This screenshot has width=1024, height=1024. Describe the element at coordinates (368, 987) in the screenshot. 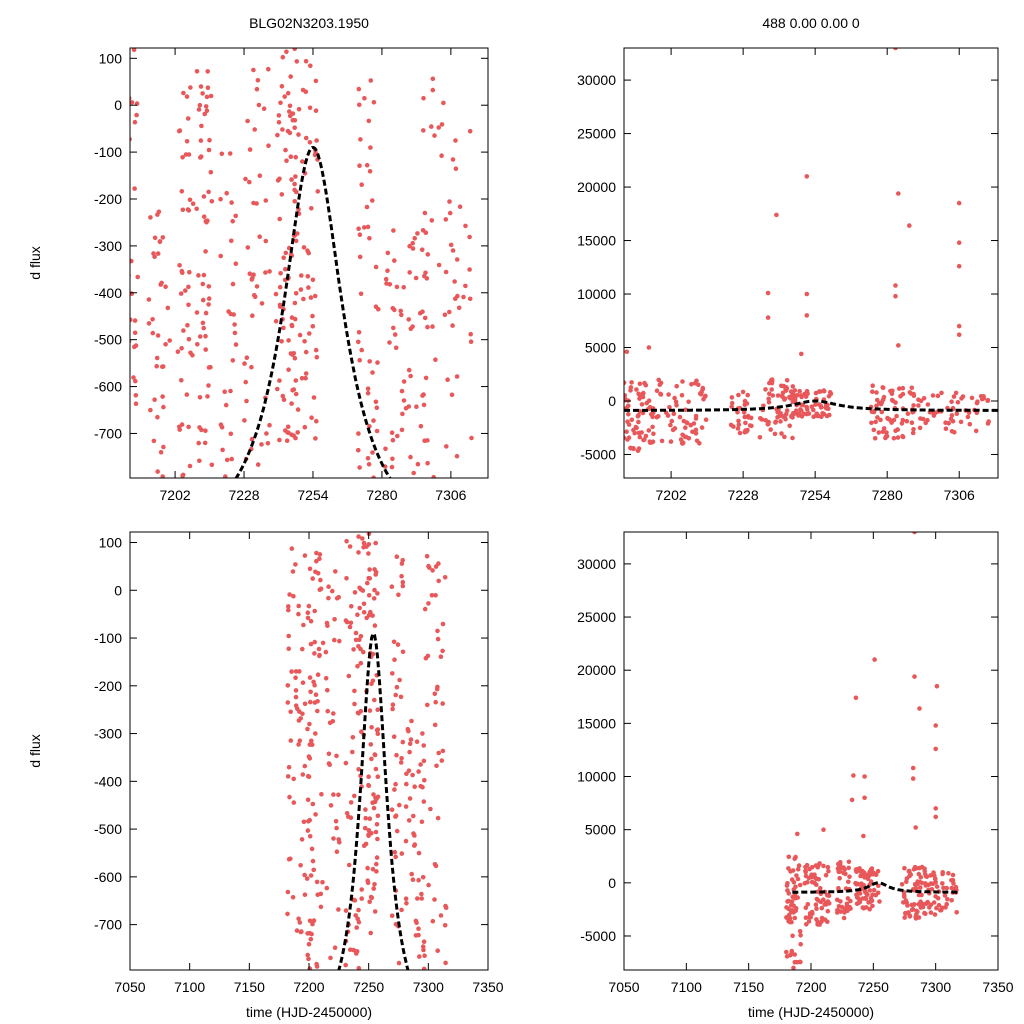

I see `x-tick-label: 7250` at that location.